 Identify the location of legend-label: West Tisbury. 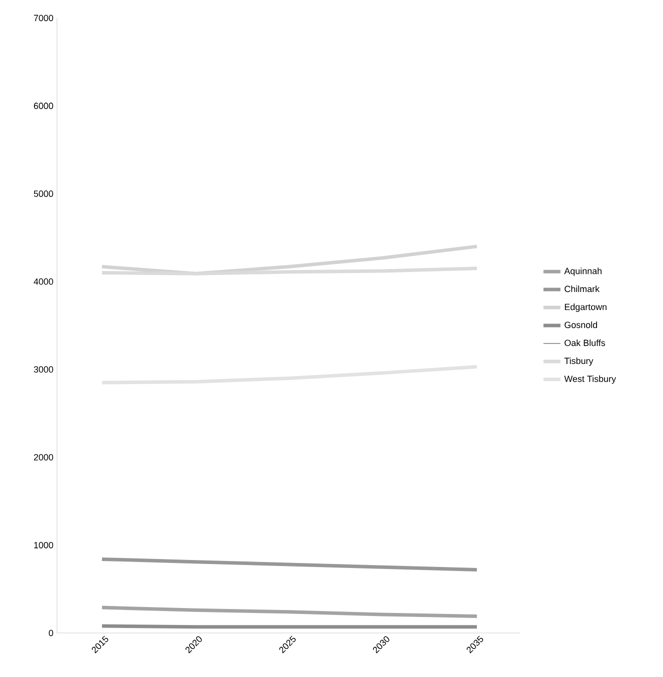
(590, 379).